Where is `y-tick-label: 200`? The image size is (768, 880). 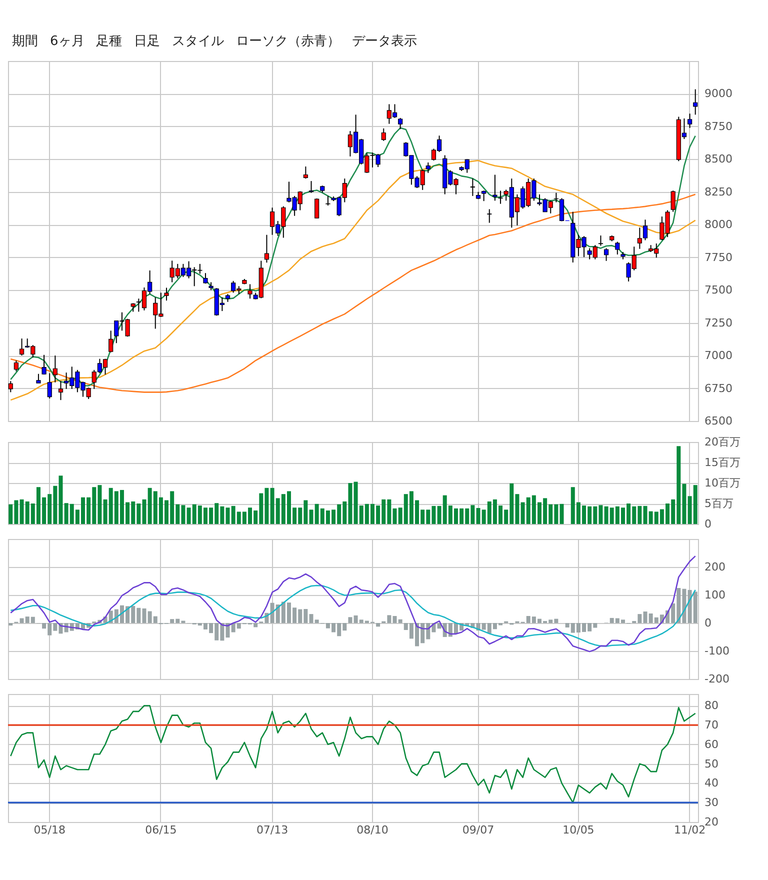
y-tick-label: 200 is located at coordinates (715, 567).